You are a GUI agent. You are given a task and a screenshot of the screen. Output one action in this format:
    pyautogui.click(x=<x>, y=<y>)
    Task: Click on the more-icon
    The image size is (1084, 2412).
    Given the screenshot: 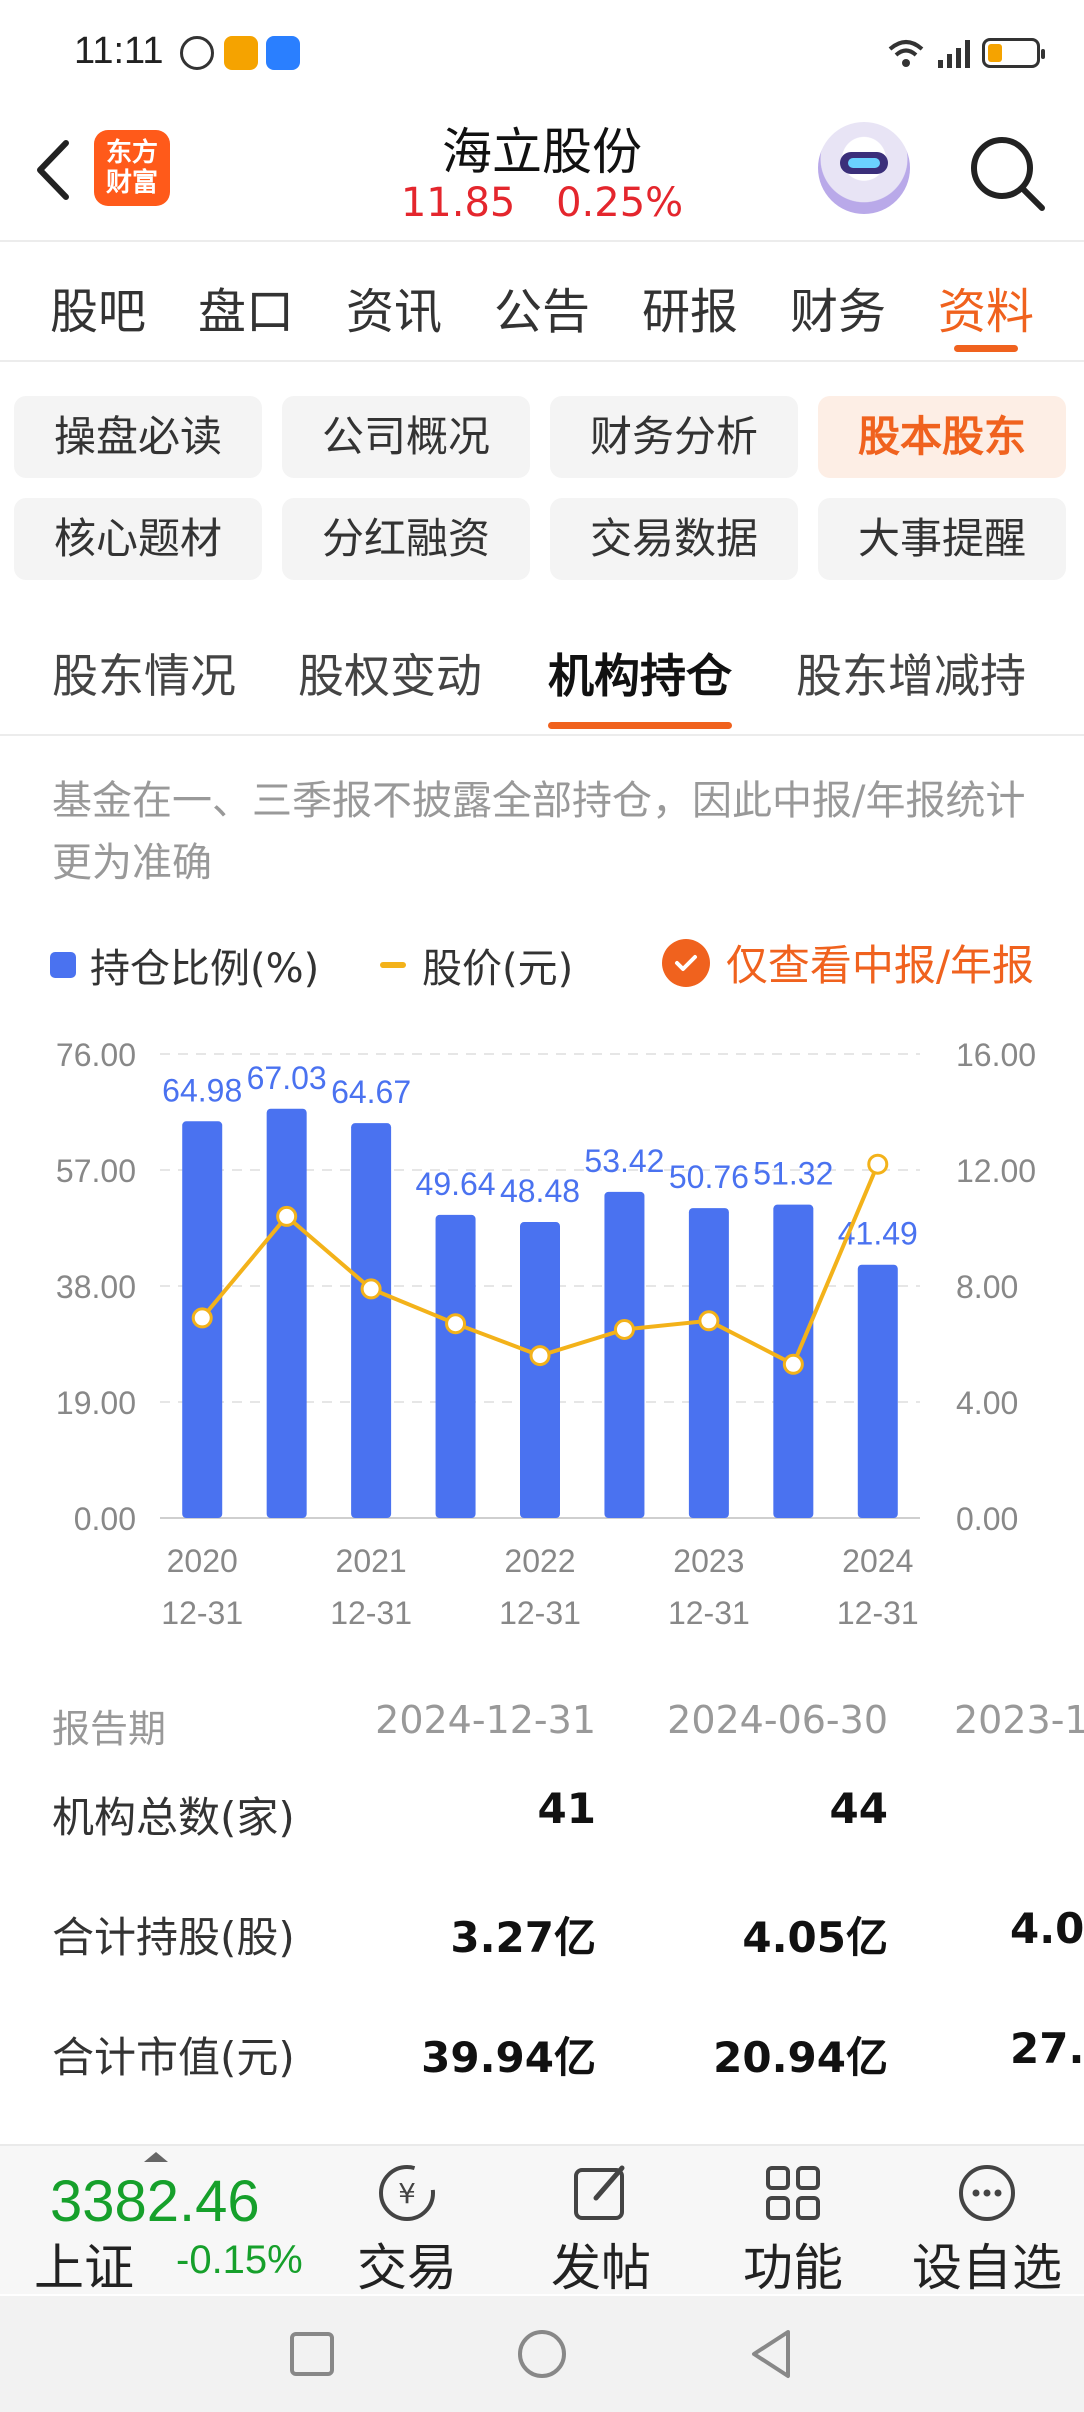 What is the action you would take?
    pyautogui.click(x=987, y=2193)
    